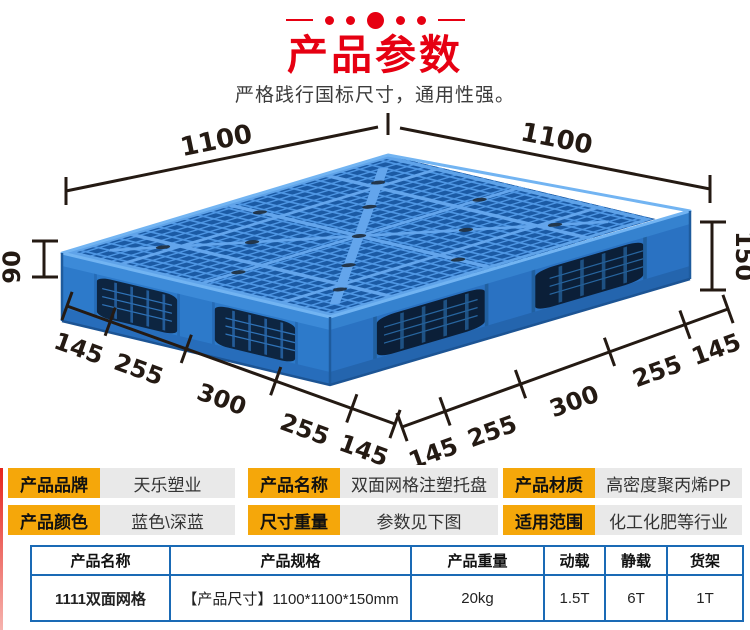  I want to click on spec-pair-brand: 产品品牌 天乐塑业, so click(121, 483).